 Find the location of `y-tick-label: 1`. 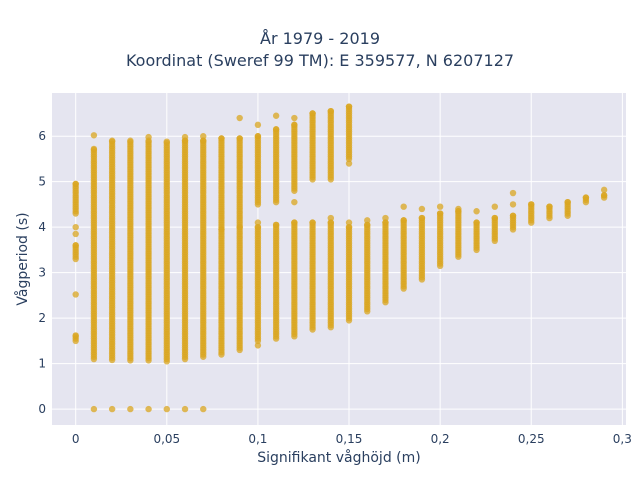

y-tick-label: 1 is located at coordinates (42, 364).